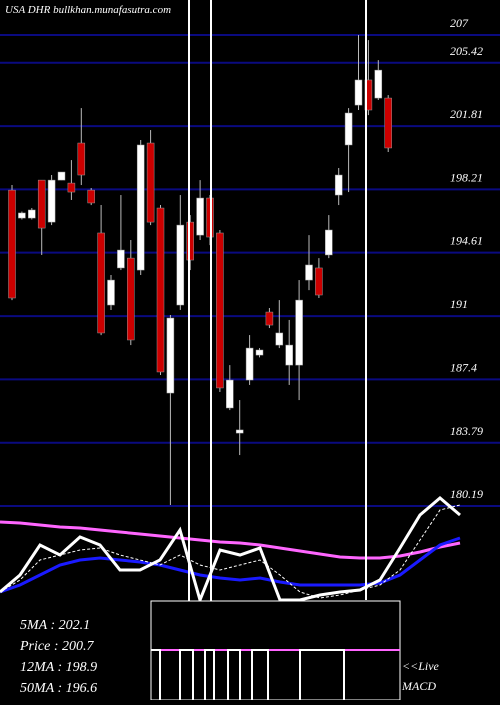 The width and height of the screenshot is (500, 705). What do you see at coordinates (466, 431) in the screenshot?
I see `y-tick-label: 183.79` at bounding box center [466, 431].